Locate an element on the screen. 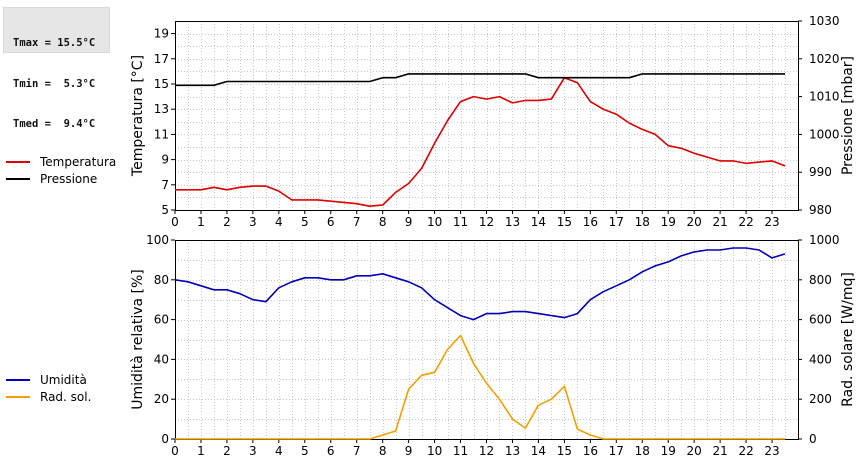 The height and width of the screenshot is (460, 860). y-axis-label: Temperatura [°C] is located at coordinates (138, 116).